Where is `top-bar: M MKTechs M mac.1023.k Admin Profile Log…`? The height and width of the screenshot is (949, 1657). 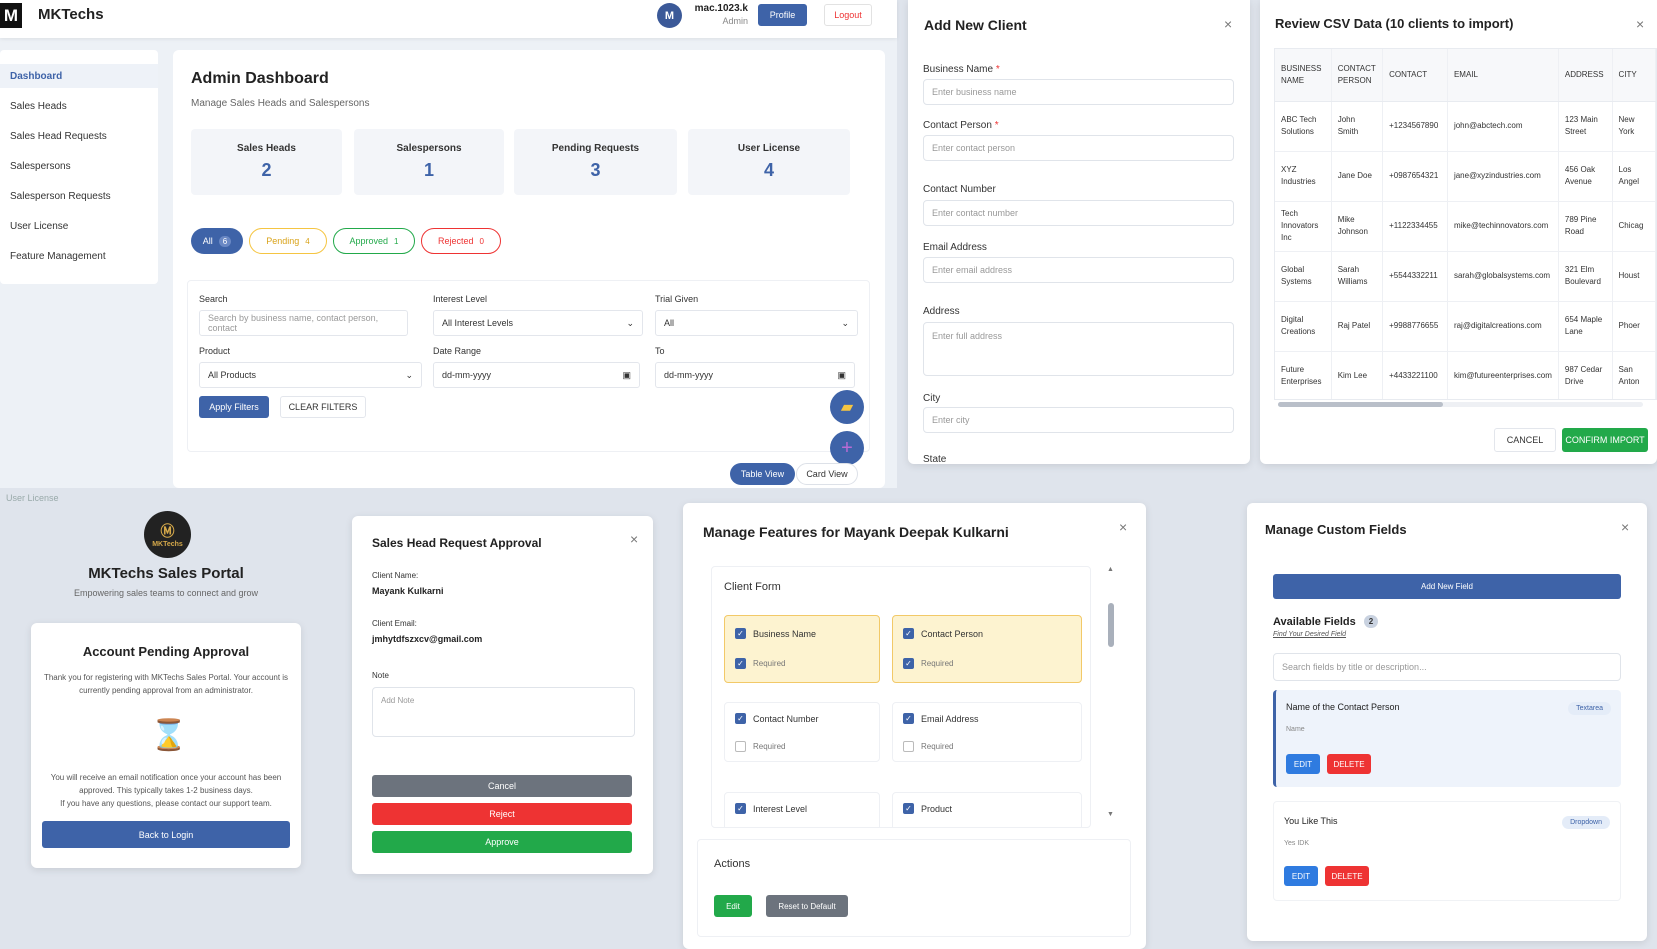
top-bar: M MKTechs M mac.1023.k Admin Profile Log… is located at coordinates (448, 19).